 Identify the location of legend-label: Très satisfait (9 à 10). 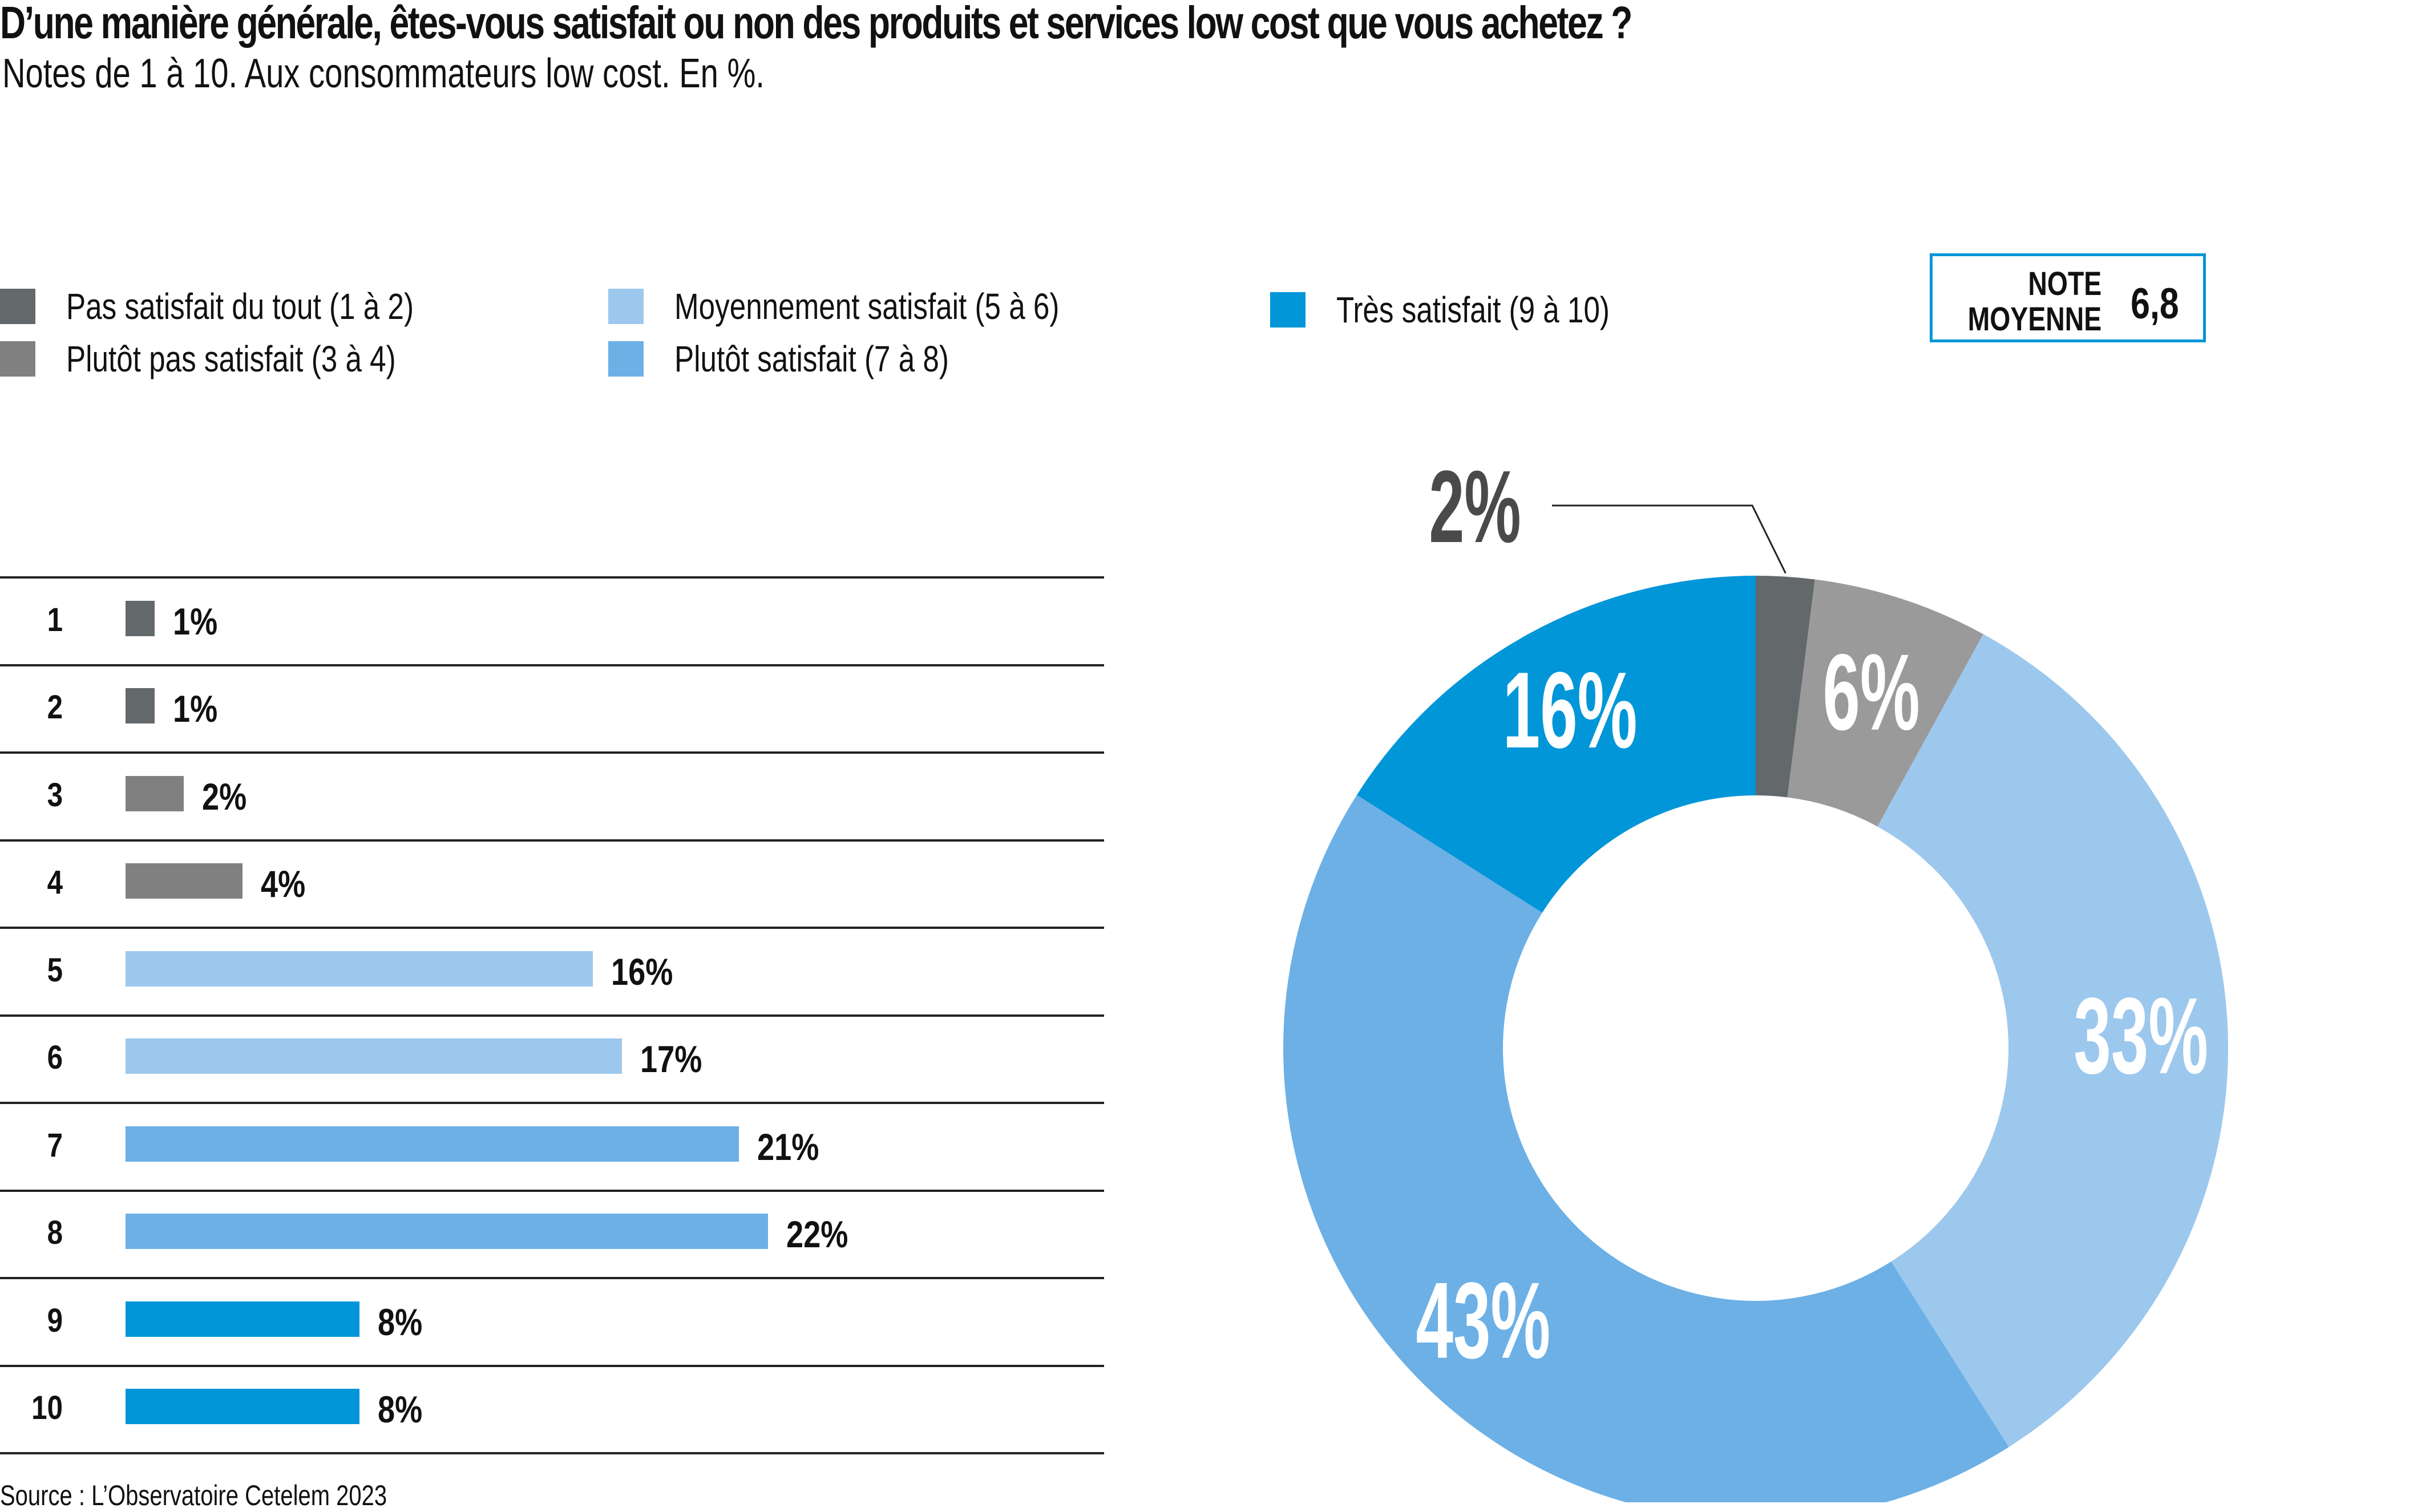
(1473, 309).